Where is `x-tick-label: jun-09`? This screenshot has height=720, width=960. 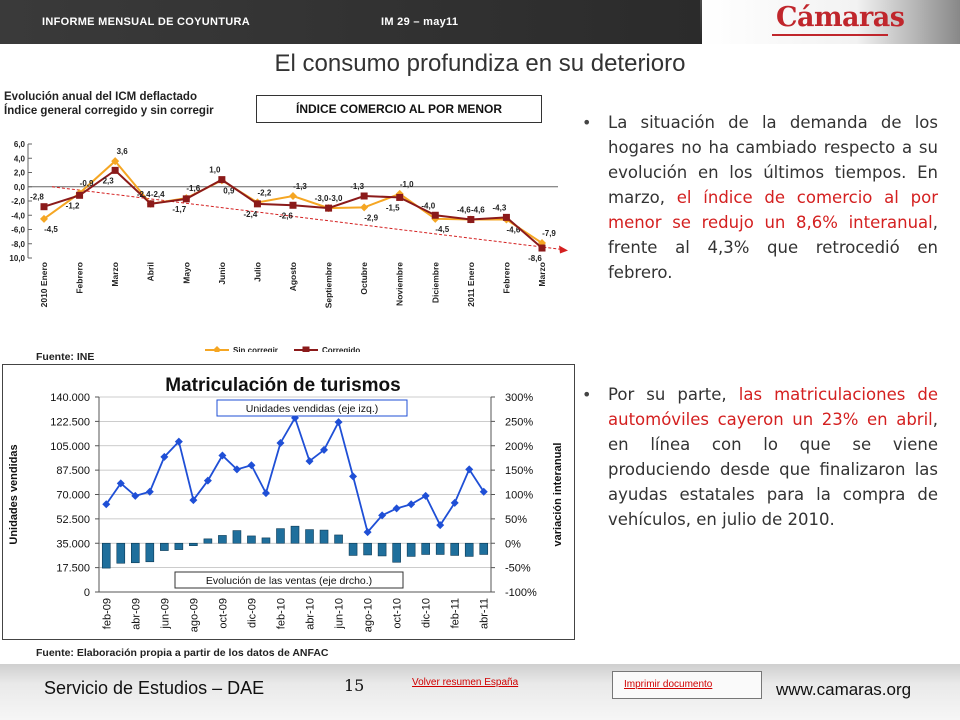 x-tick-label: jun-09 is located at coordinates (165, 614).